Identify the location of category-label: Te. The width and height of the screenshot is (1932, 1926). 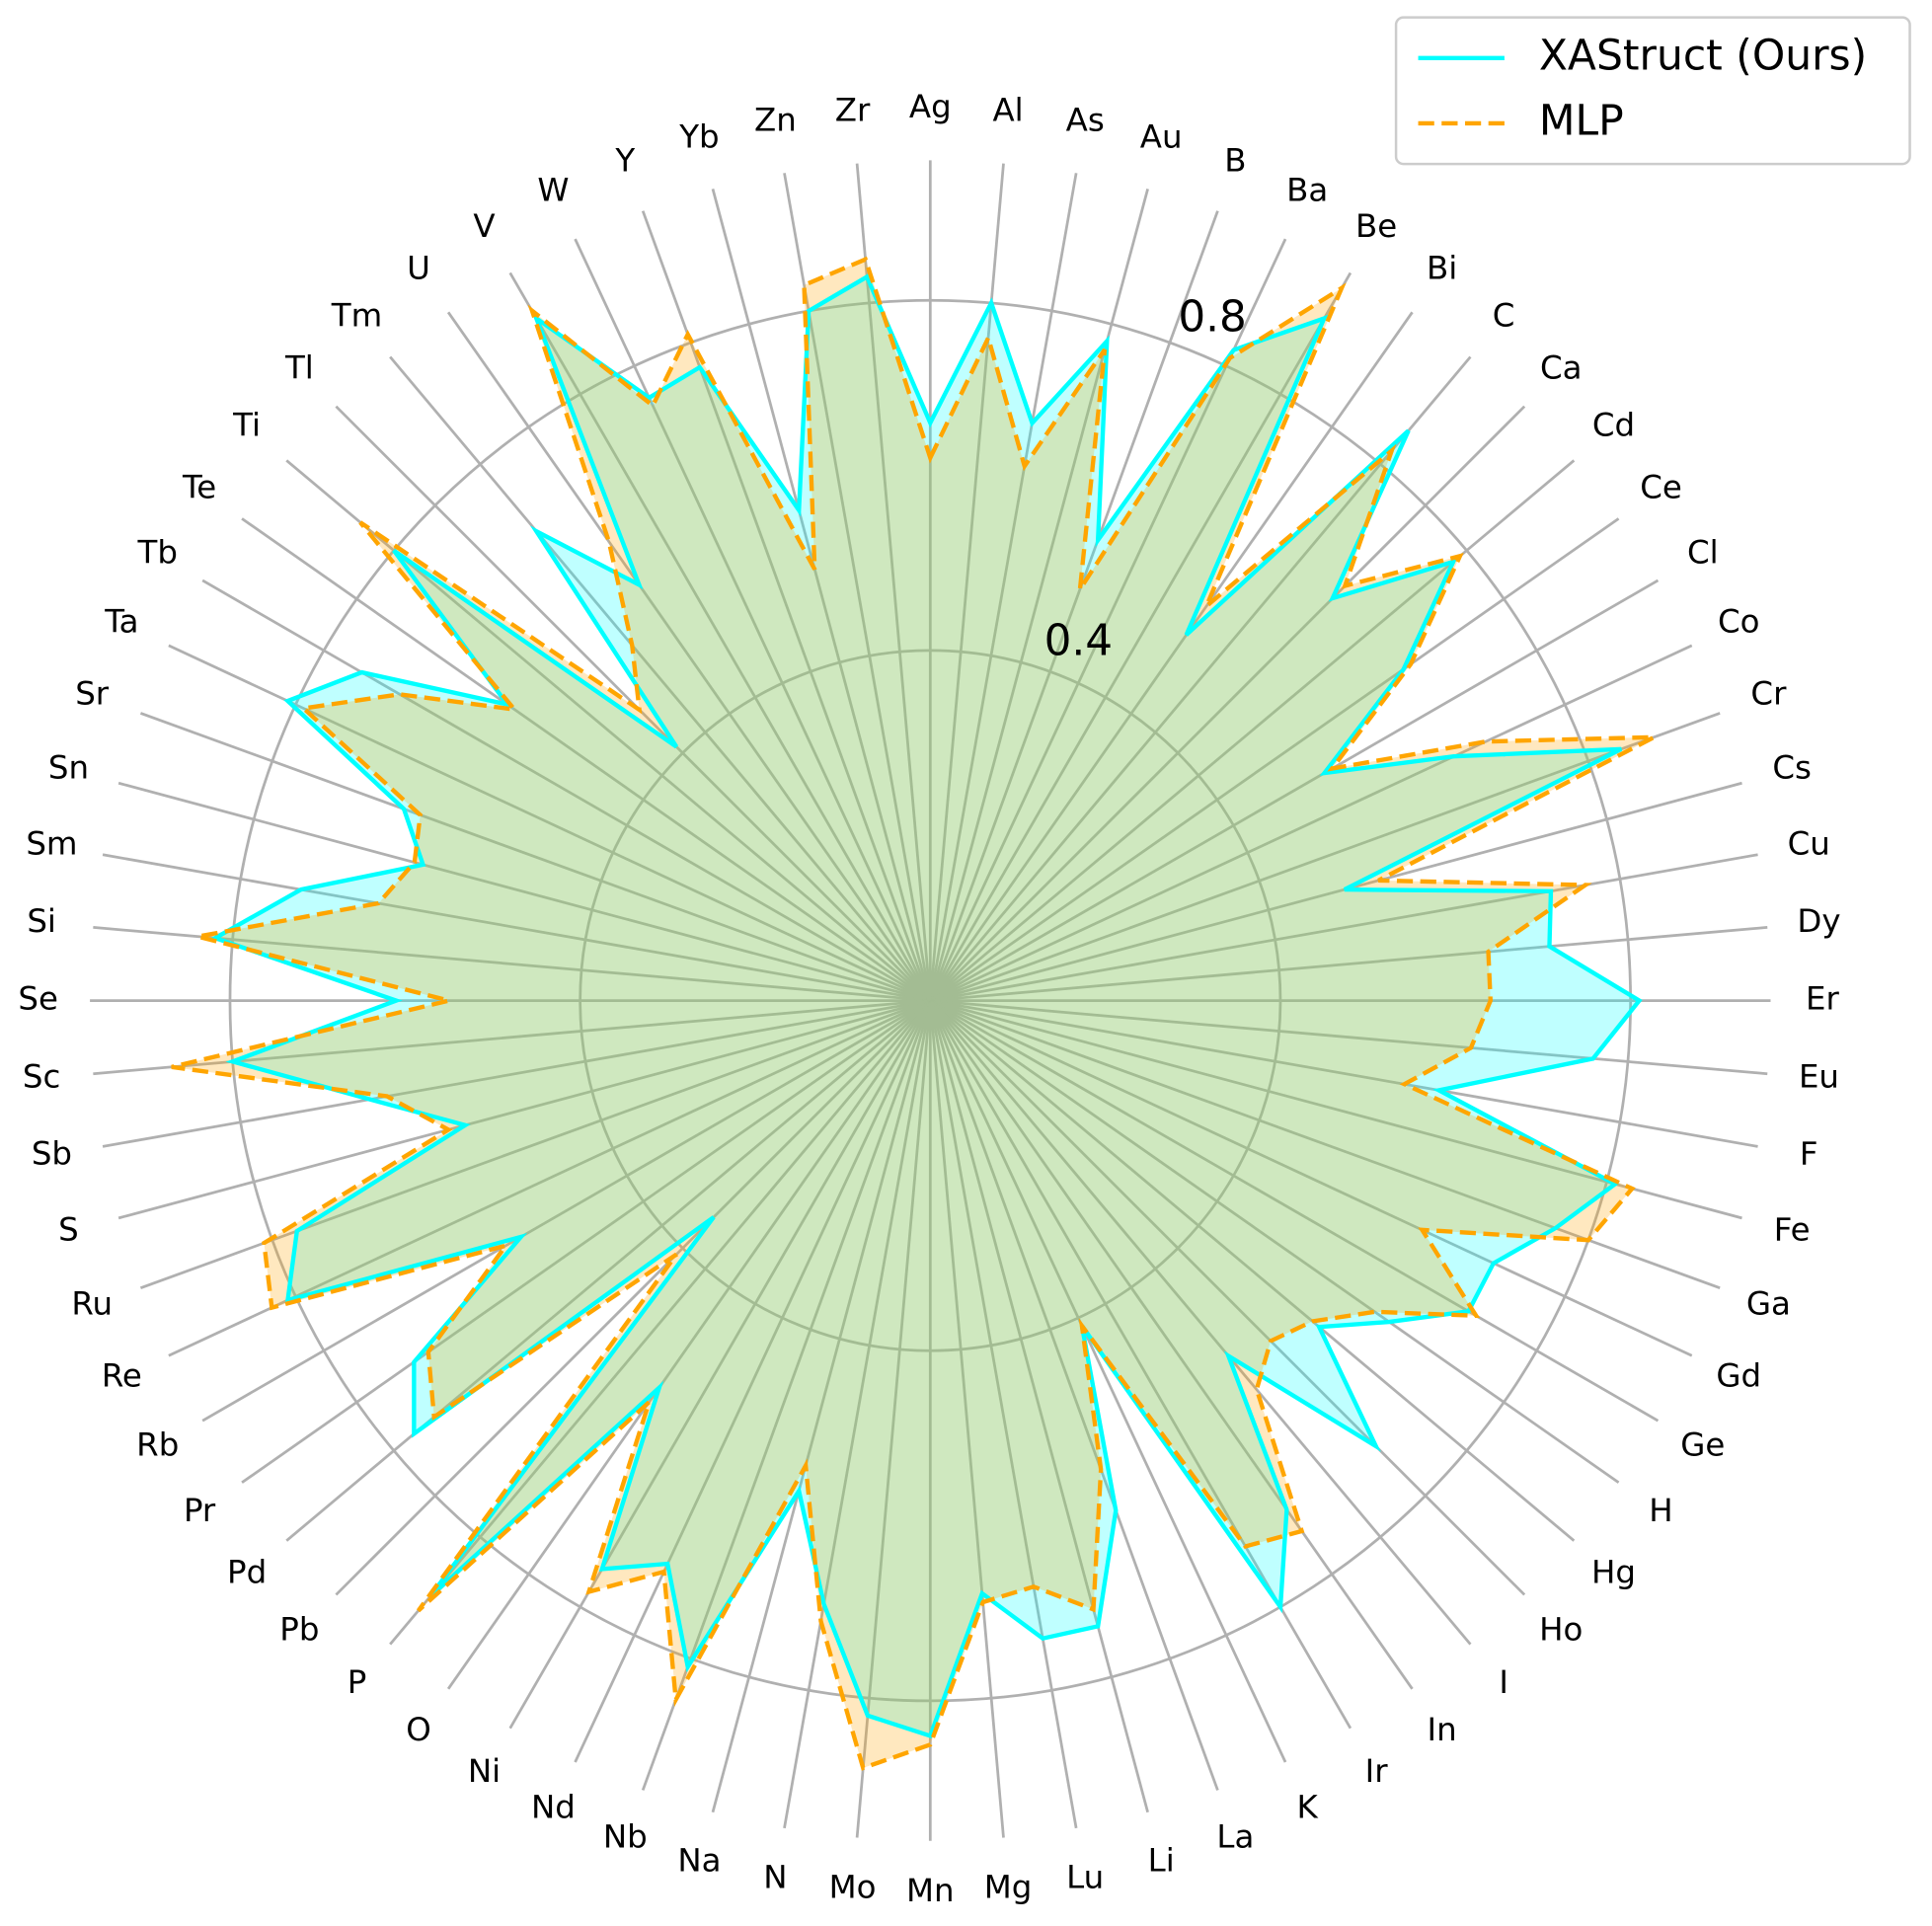
(199, 486).